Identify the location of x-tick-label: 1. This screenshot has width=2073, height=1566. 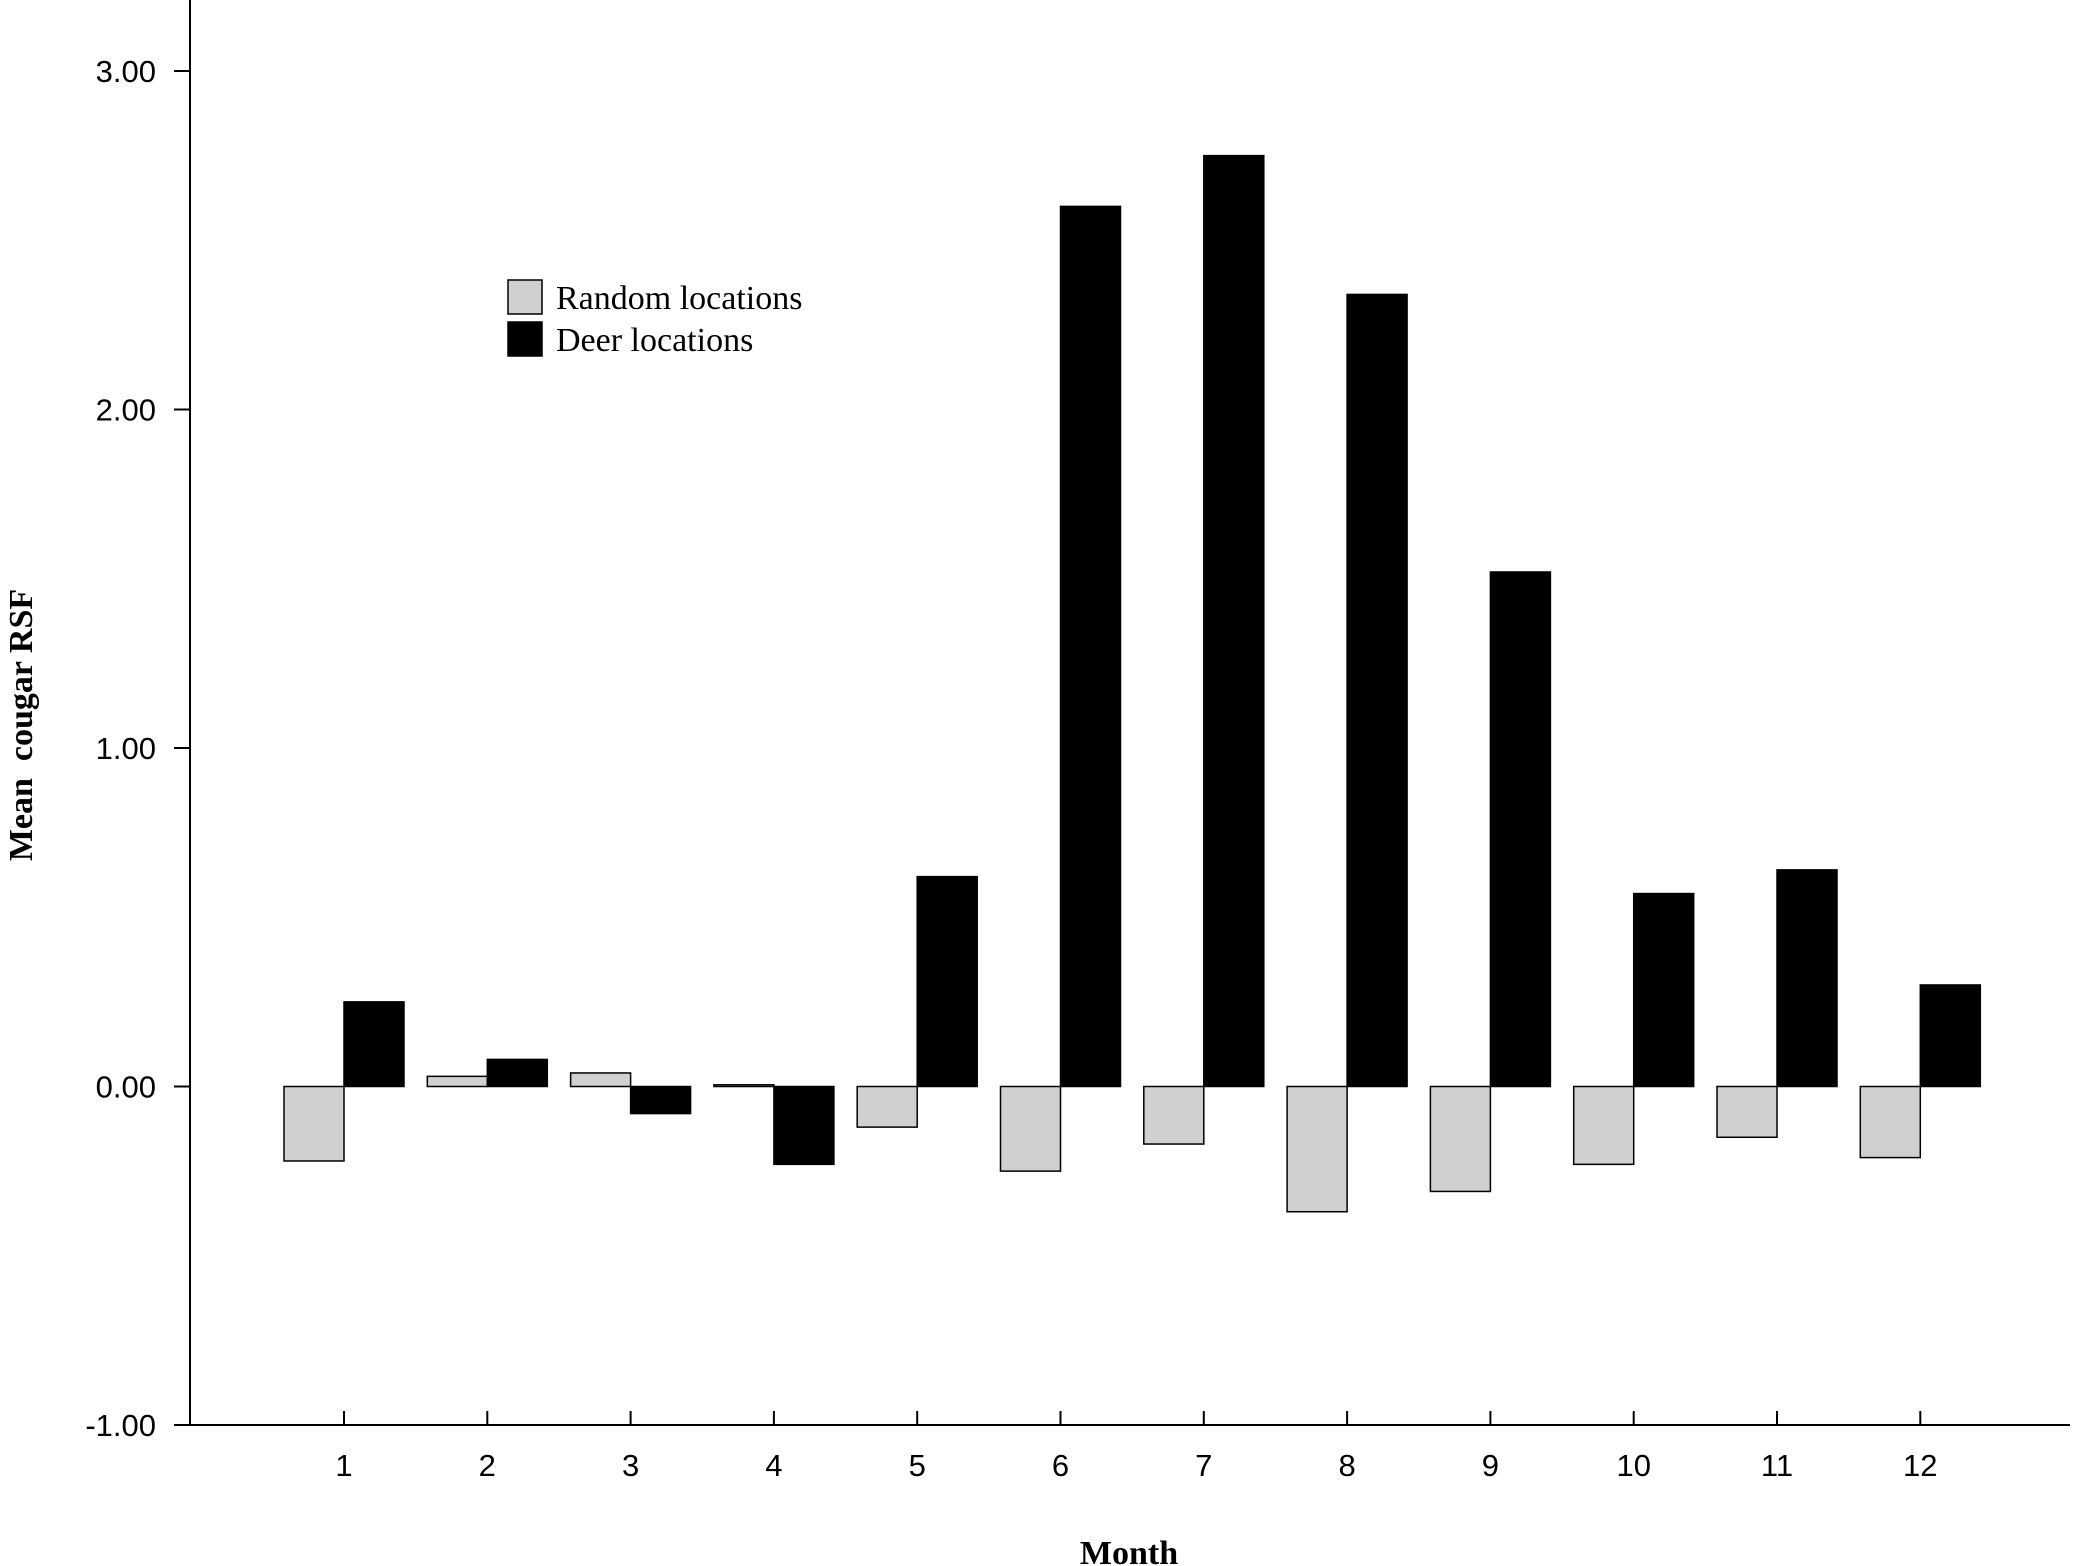
(343, 1465).